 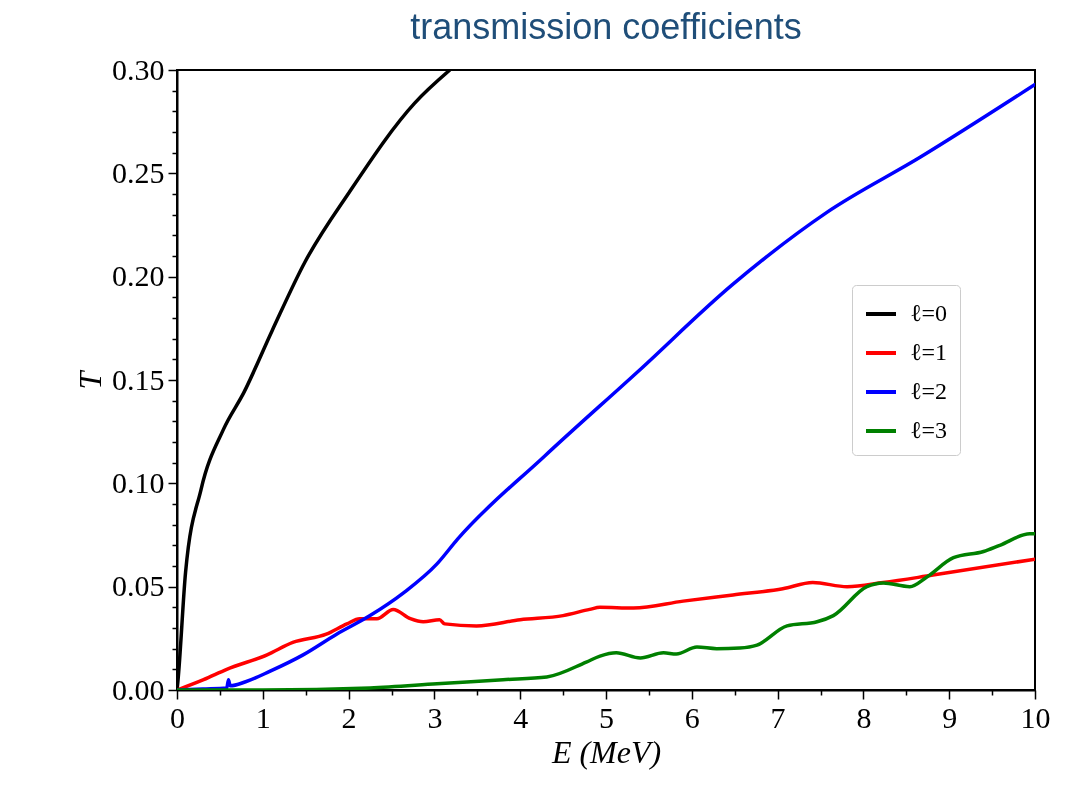 What do you see at coordinates (435, 717) in the screenshot?
I see `x-tick-label: 3` at bounding box center [435, 717].